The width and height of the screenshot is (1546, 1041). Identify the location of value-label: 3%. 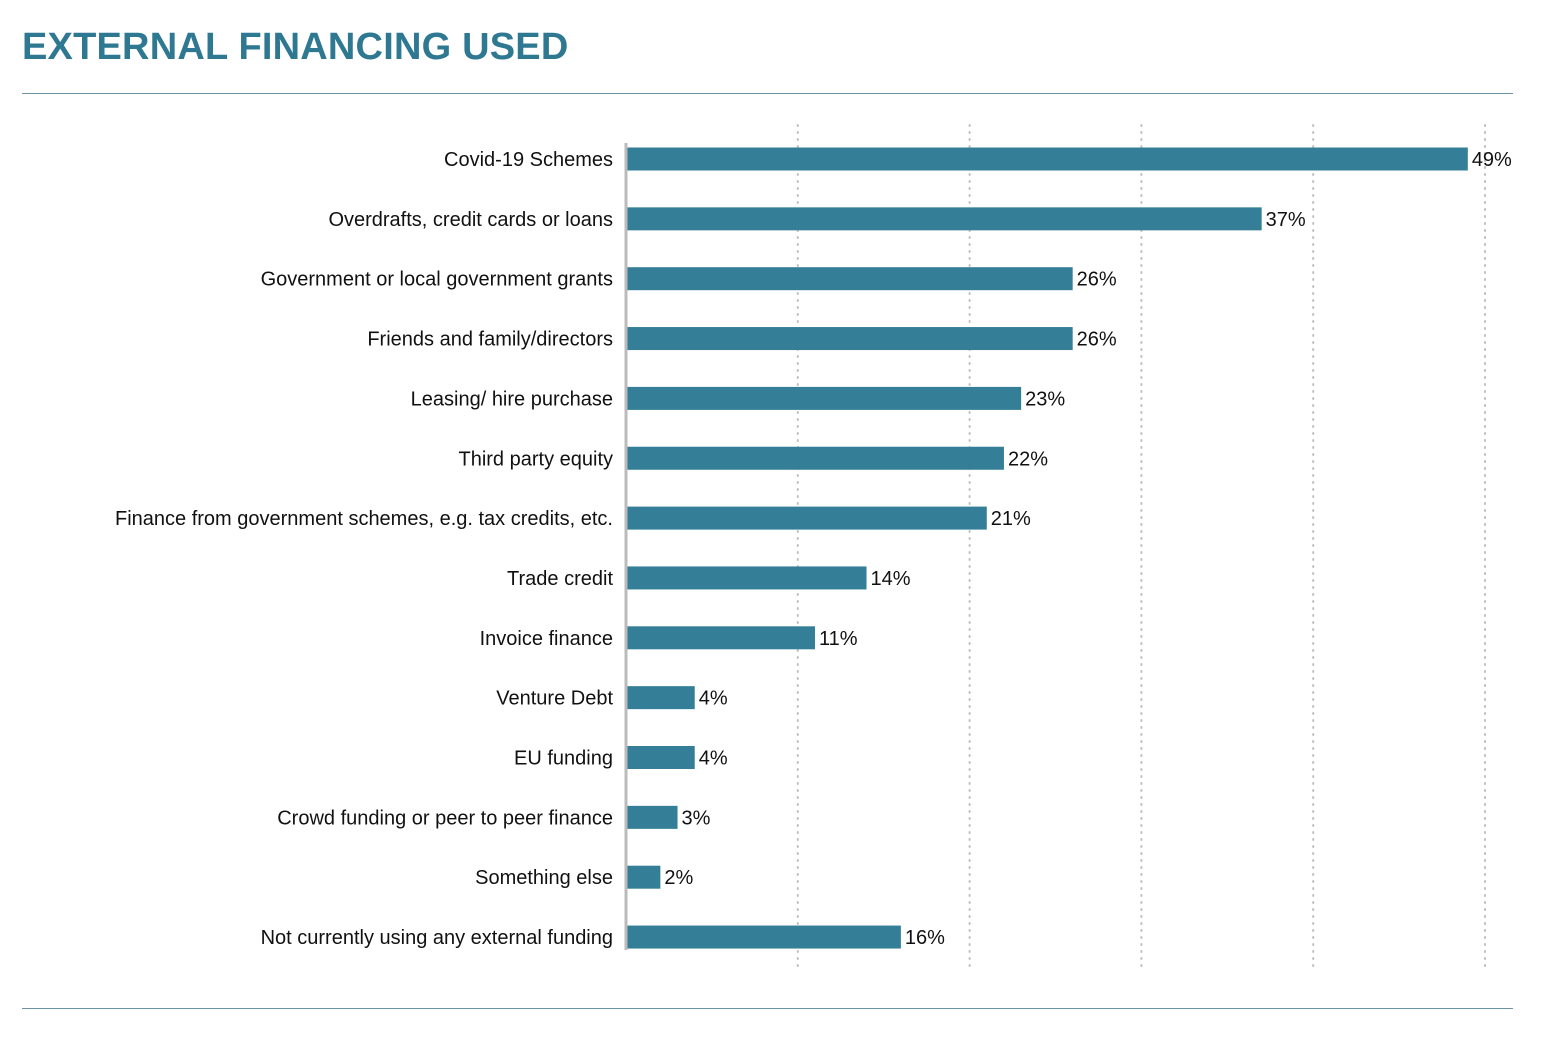
(696, 818).